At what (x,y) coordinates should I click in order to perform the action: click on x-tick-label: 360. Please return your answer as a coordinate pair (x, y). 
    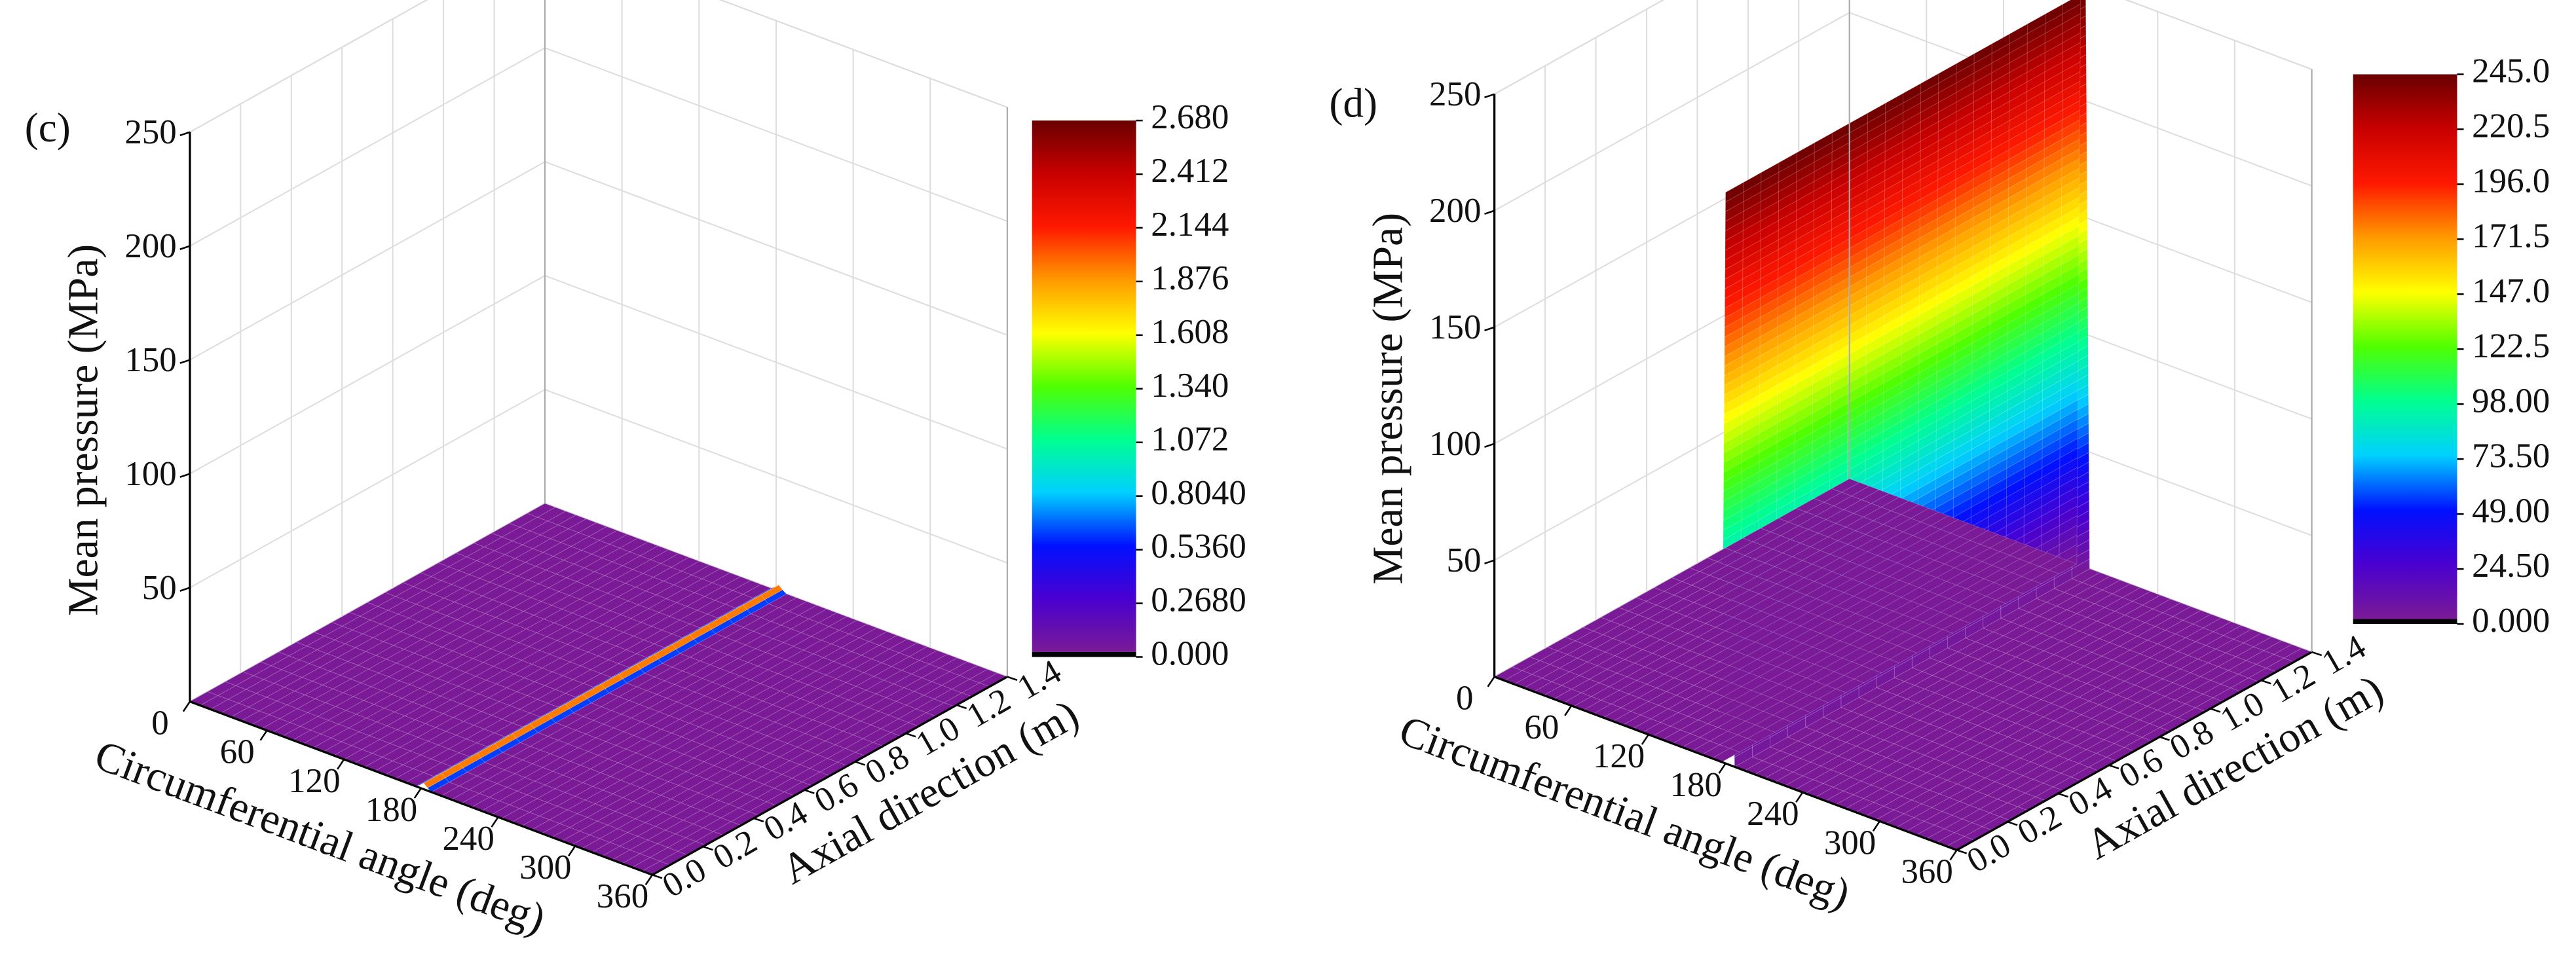
    Looking at the image, I should click on (622, 896).